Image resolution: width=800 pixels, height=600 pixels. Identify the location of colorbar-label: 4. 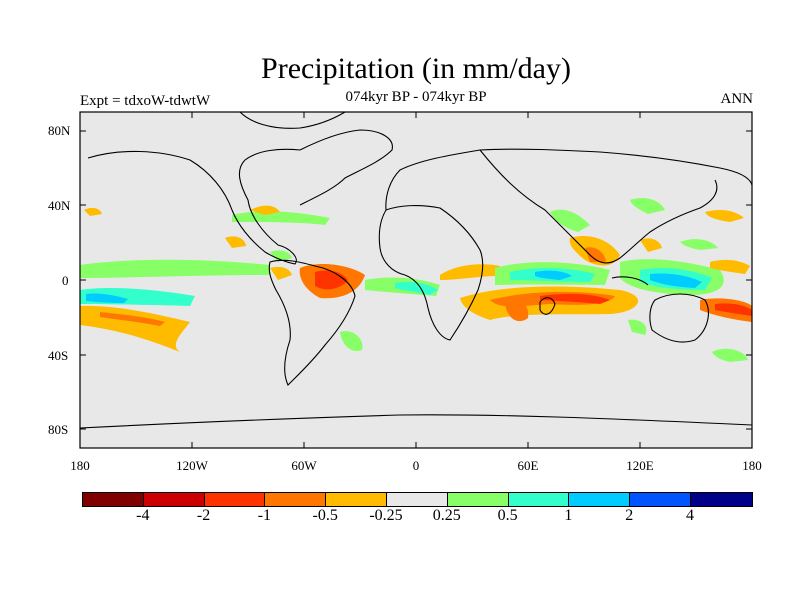
(690, 515).